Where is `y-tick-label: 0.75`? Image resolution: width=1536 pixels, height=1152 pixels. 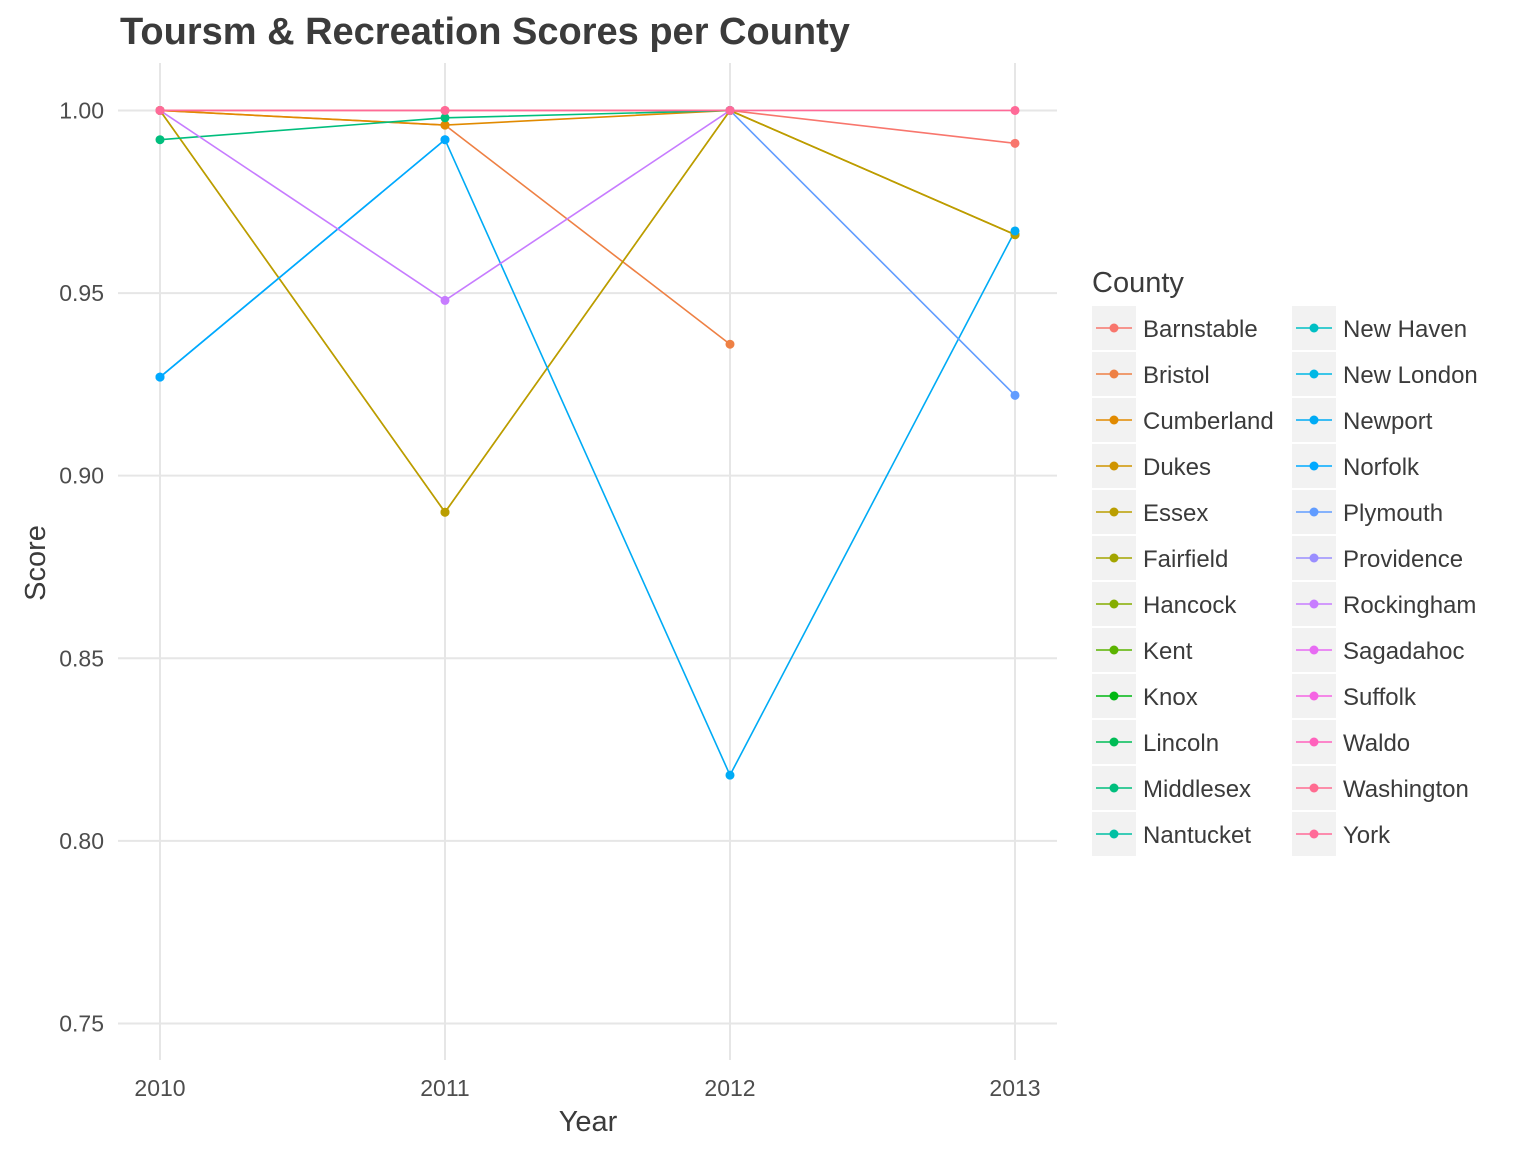
y-tick-label: 0.75 is located at coordinates (81, 1023).